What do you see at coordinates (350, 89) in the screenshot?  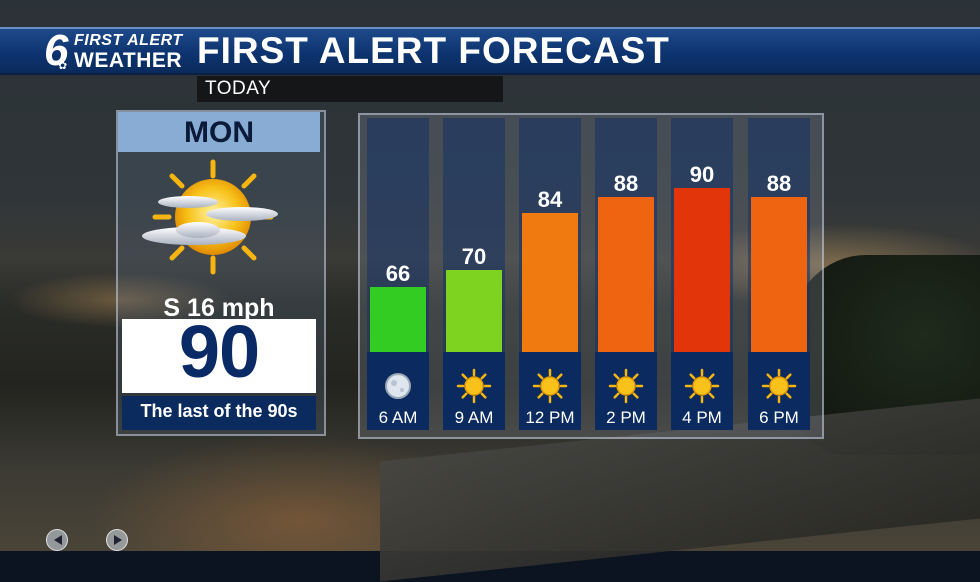 I see `subheader-bar: TODAY` at bounding box center [350, 89].